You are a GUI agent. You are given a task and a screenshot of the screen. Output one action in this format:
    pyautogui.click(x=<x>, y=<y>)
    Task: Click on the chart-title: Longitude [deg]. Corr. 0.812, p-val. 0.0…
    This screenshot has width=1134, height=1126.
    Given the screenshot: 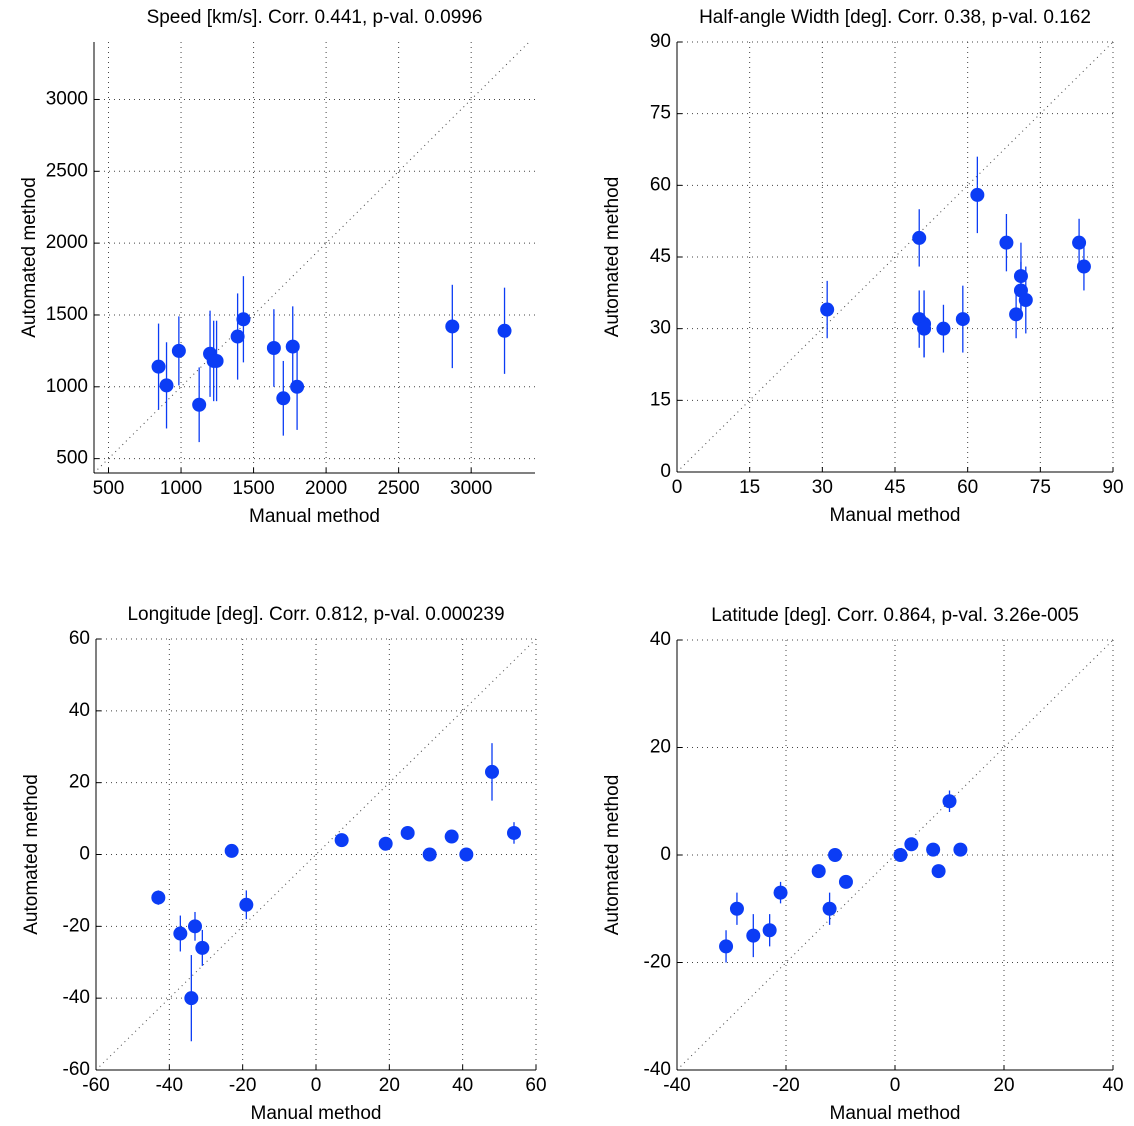 What is the action you would take?
    pyautogui.click(x=315, y=614)
    